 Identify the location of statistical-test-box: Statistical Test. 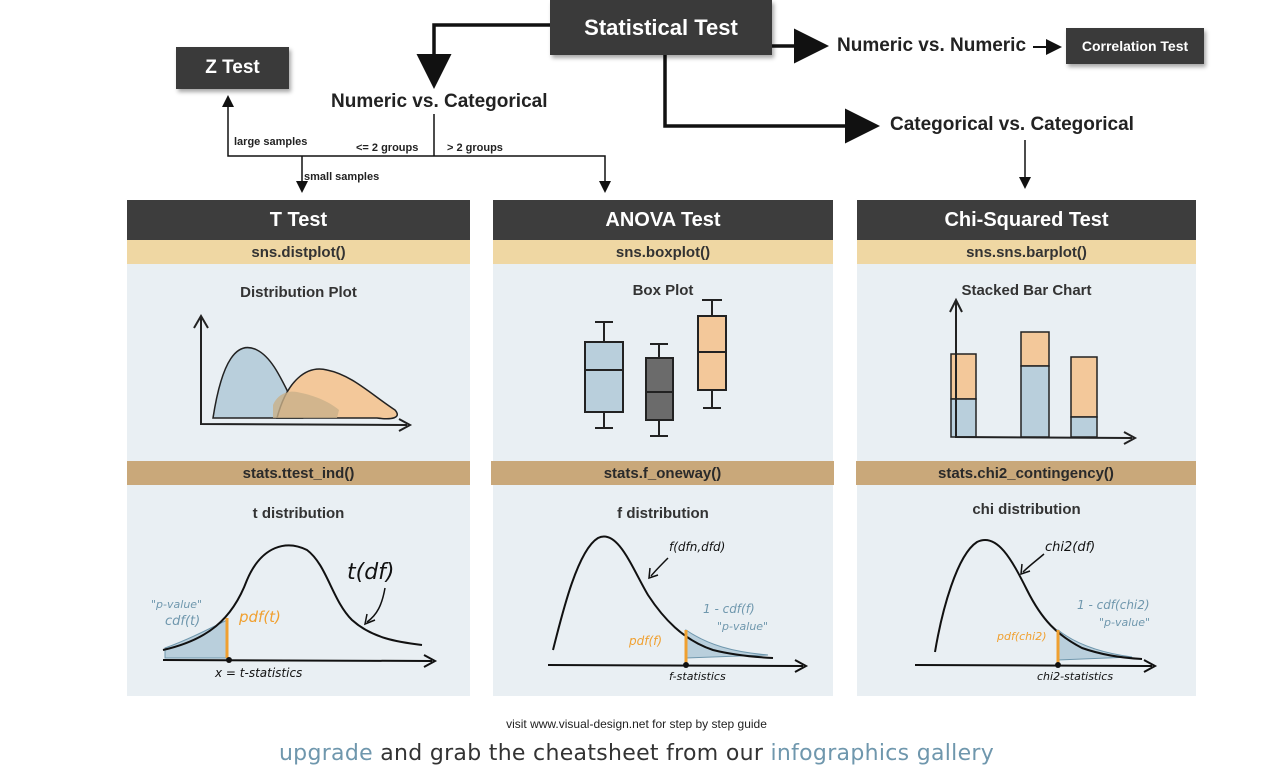
(661, 27).